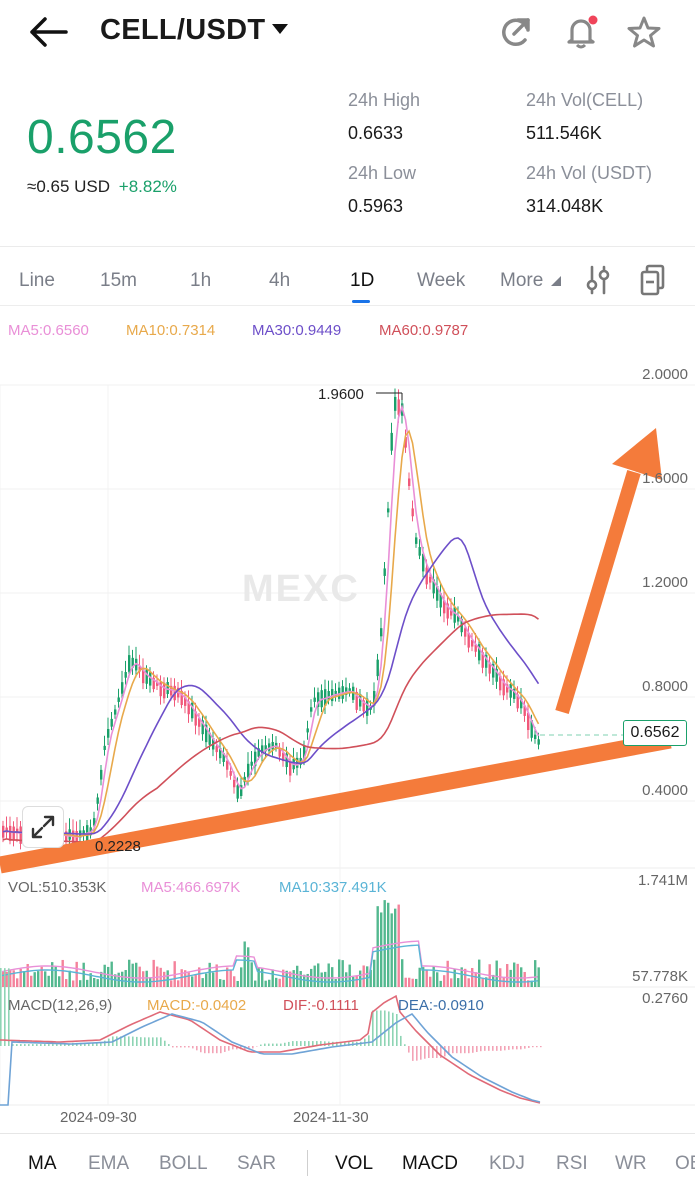 Image resolution: width=695 pixels, height=1200 pixels. Describe the element at coordinates (37, 280) in the screenshot. I see `tab-line: Line` at that location.